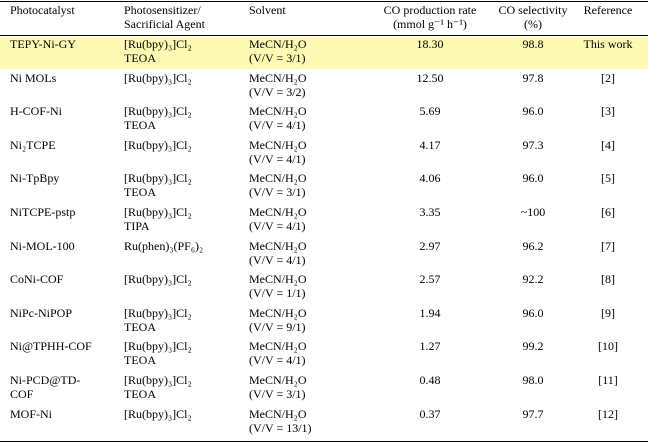  I want to click on cell-photosensitizer-line: Ru(phen)₃(PF₆)₂, so click(164, 245).